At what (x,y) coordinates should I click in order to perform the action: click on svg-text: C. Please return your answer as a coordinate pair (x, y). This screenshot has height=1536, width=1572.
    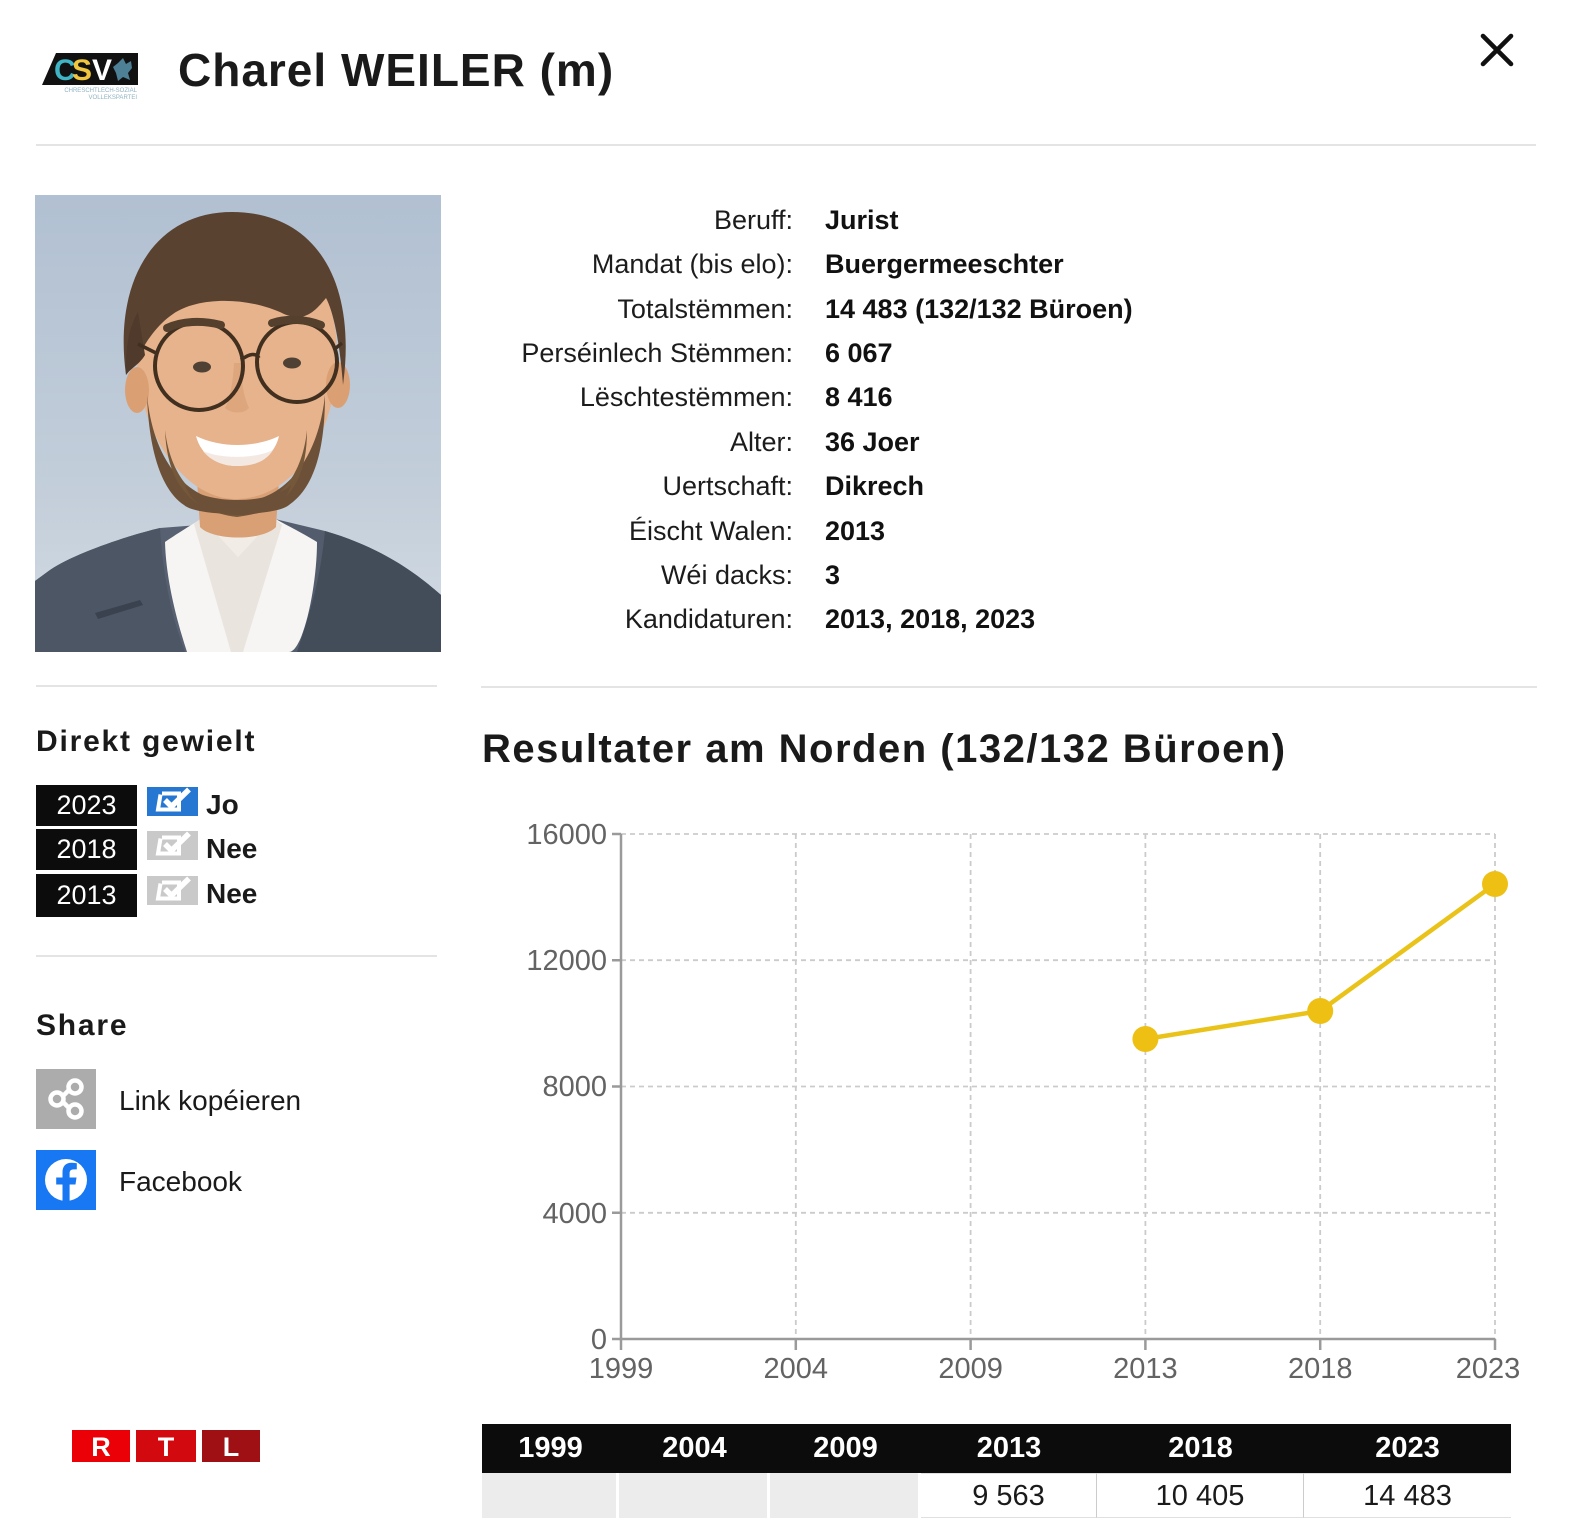
    Looking at the image, I should click on (65, 70).